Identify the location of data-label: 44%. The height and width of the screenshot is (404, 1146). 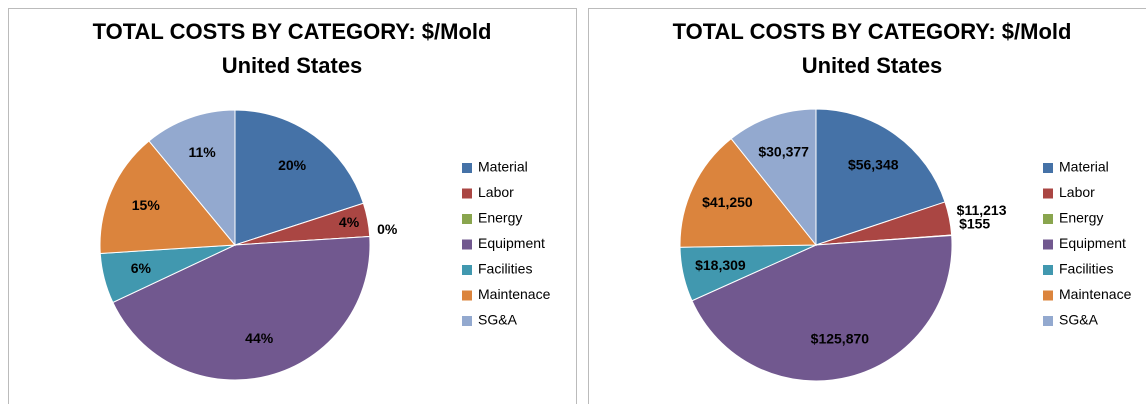
(259, 338).